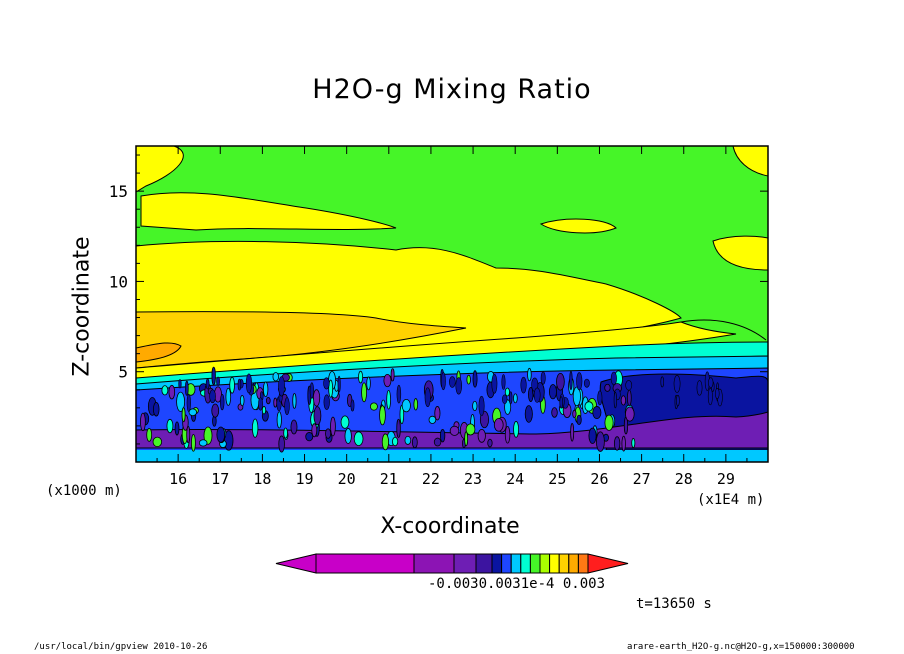 The width and height of the screenshot is (904, 654). What do you see at coordinates (452, 89) in the screenshot?
I see `chart-title: H2O-g Mixing Ratio` at bounding box center [452, 89].